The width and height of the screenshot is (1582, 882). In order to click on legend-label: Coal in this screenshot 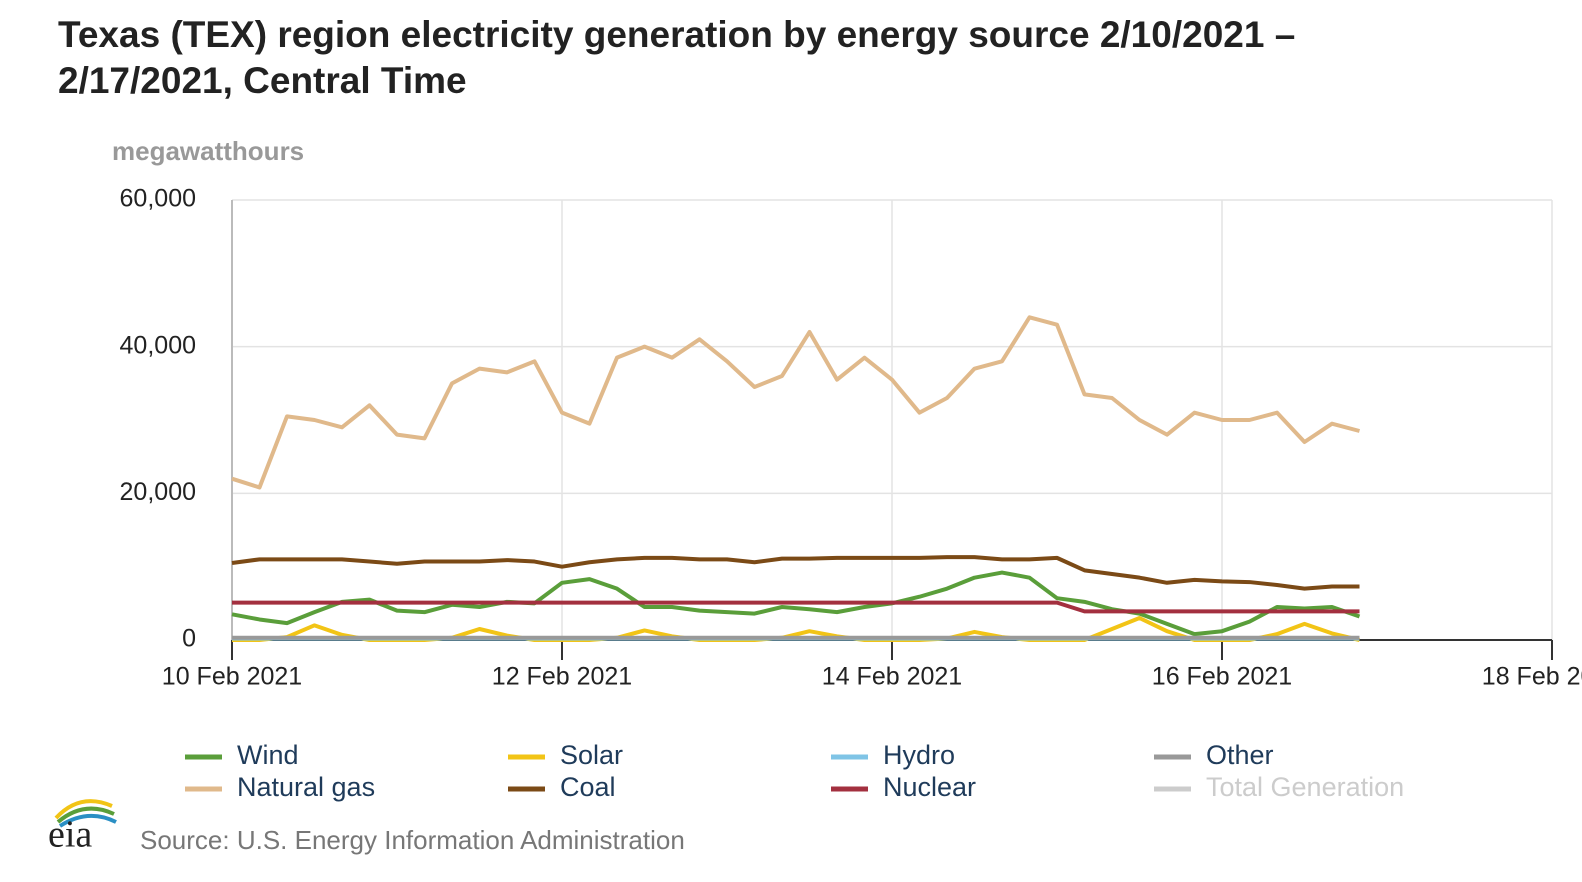, I will do `click(588, 787)`.